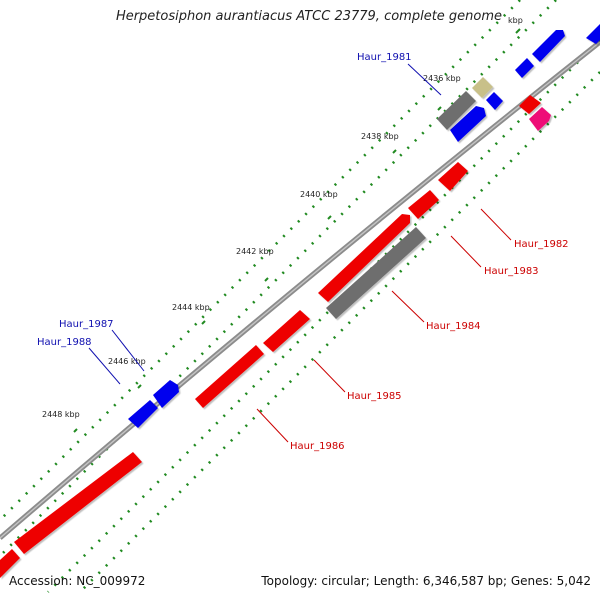 The image size is (600, 600). Describe the element at coordinates (384, 57) in the screenshot. I see `label-haur-1981: Haur_1981` at that location.